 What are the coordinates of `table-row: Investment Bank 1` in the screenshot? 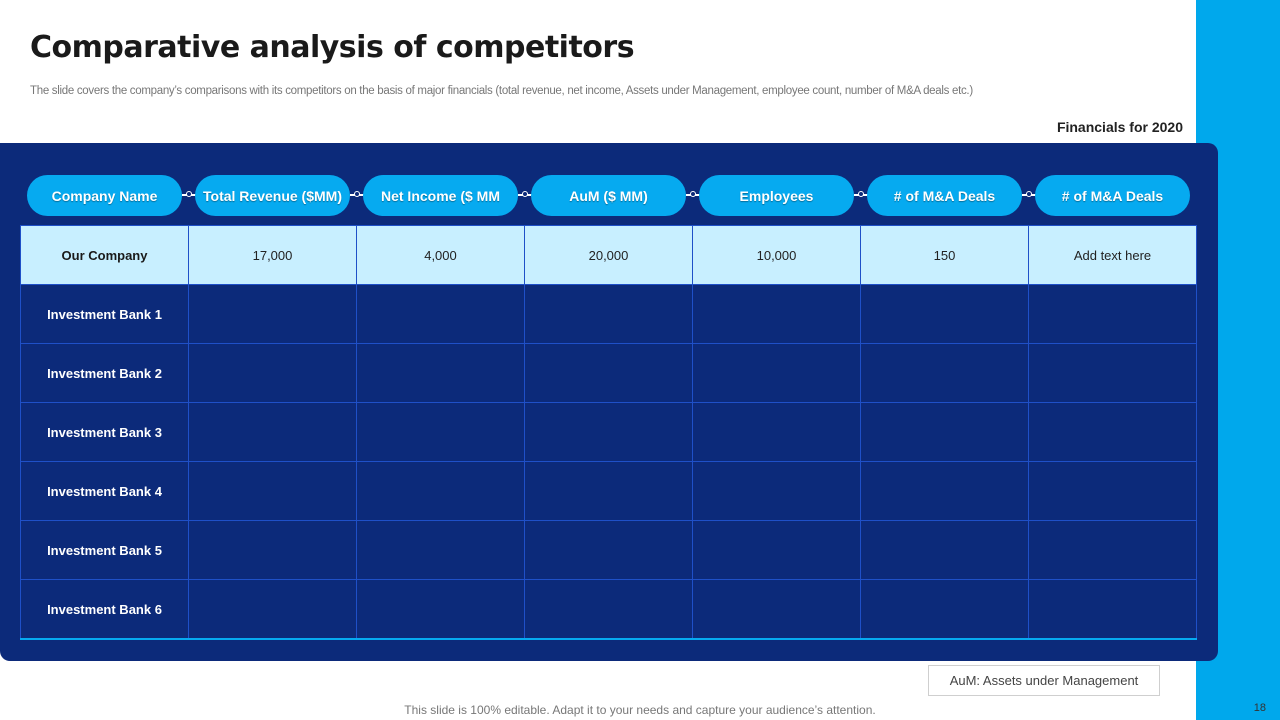 It's located at (608, 314).